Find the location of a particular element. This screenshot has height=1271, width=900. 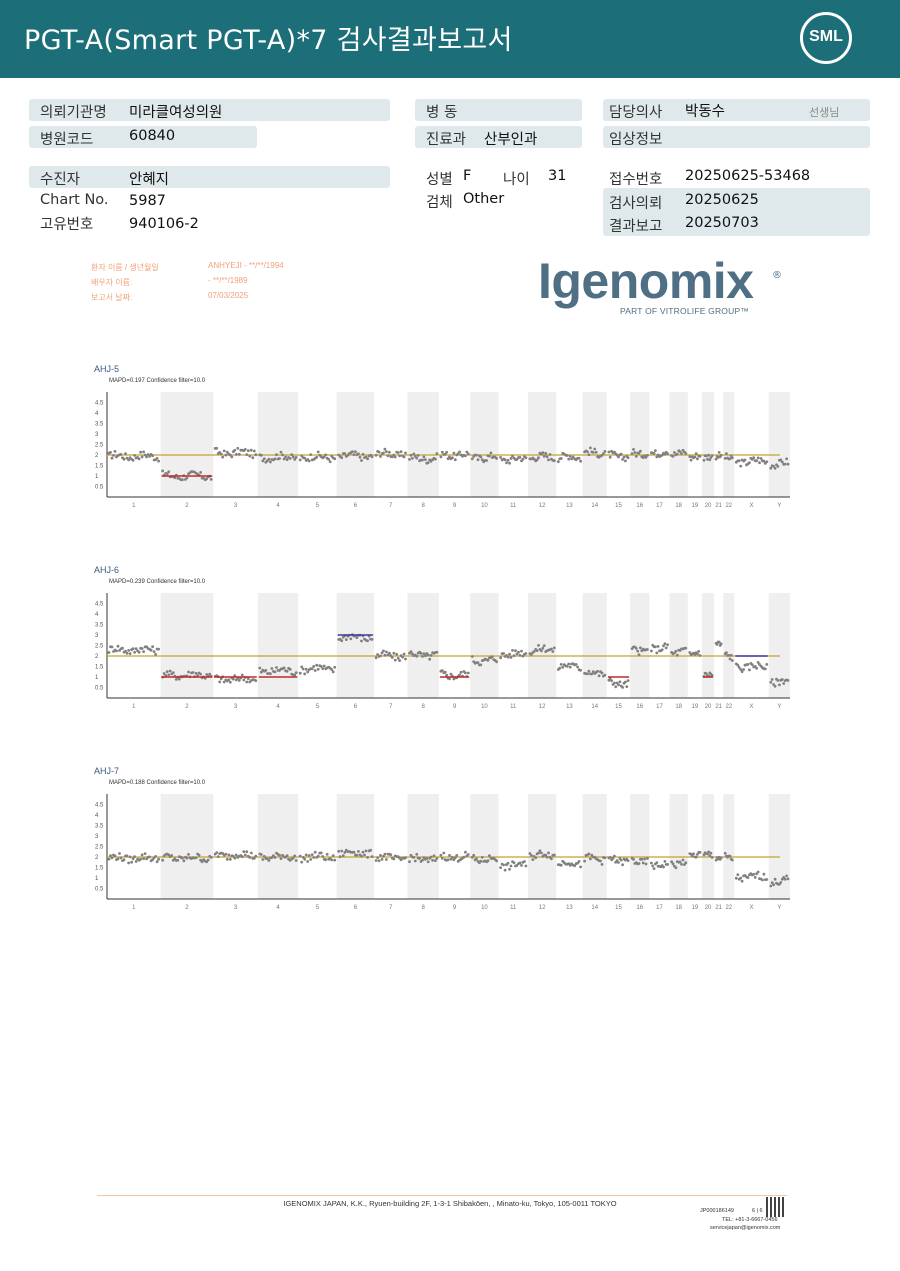

x-tick-label: 15 is located at coordinates (618, 707).